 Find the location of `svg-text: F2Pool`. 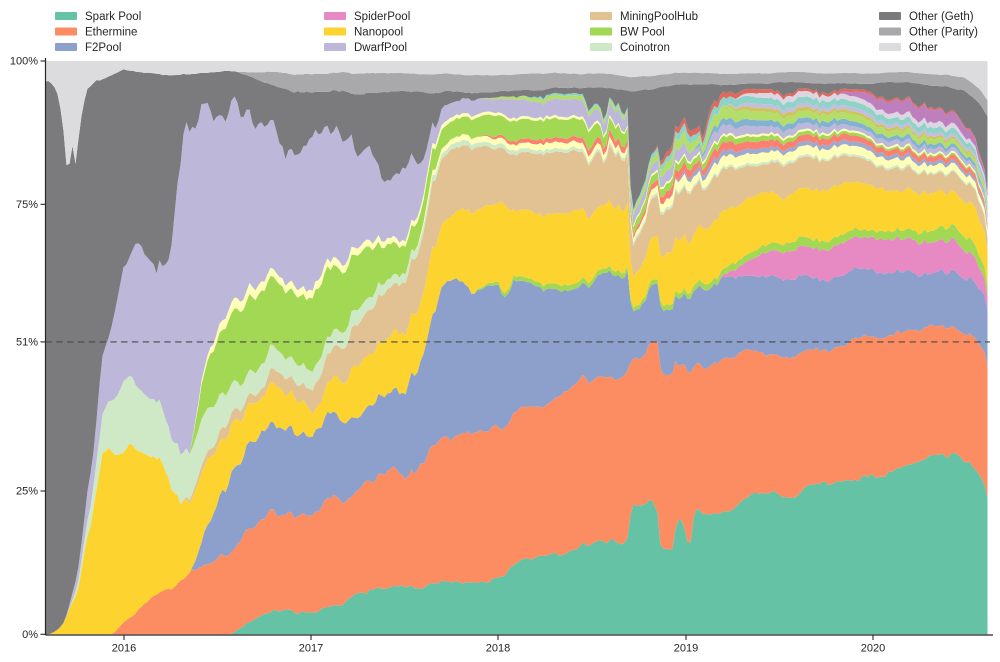

svg-text: F2Pool is located at coordinates (103, 48).